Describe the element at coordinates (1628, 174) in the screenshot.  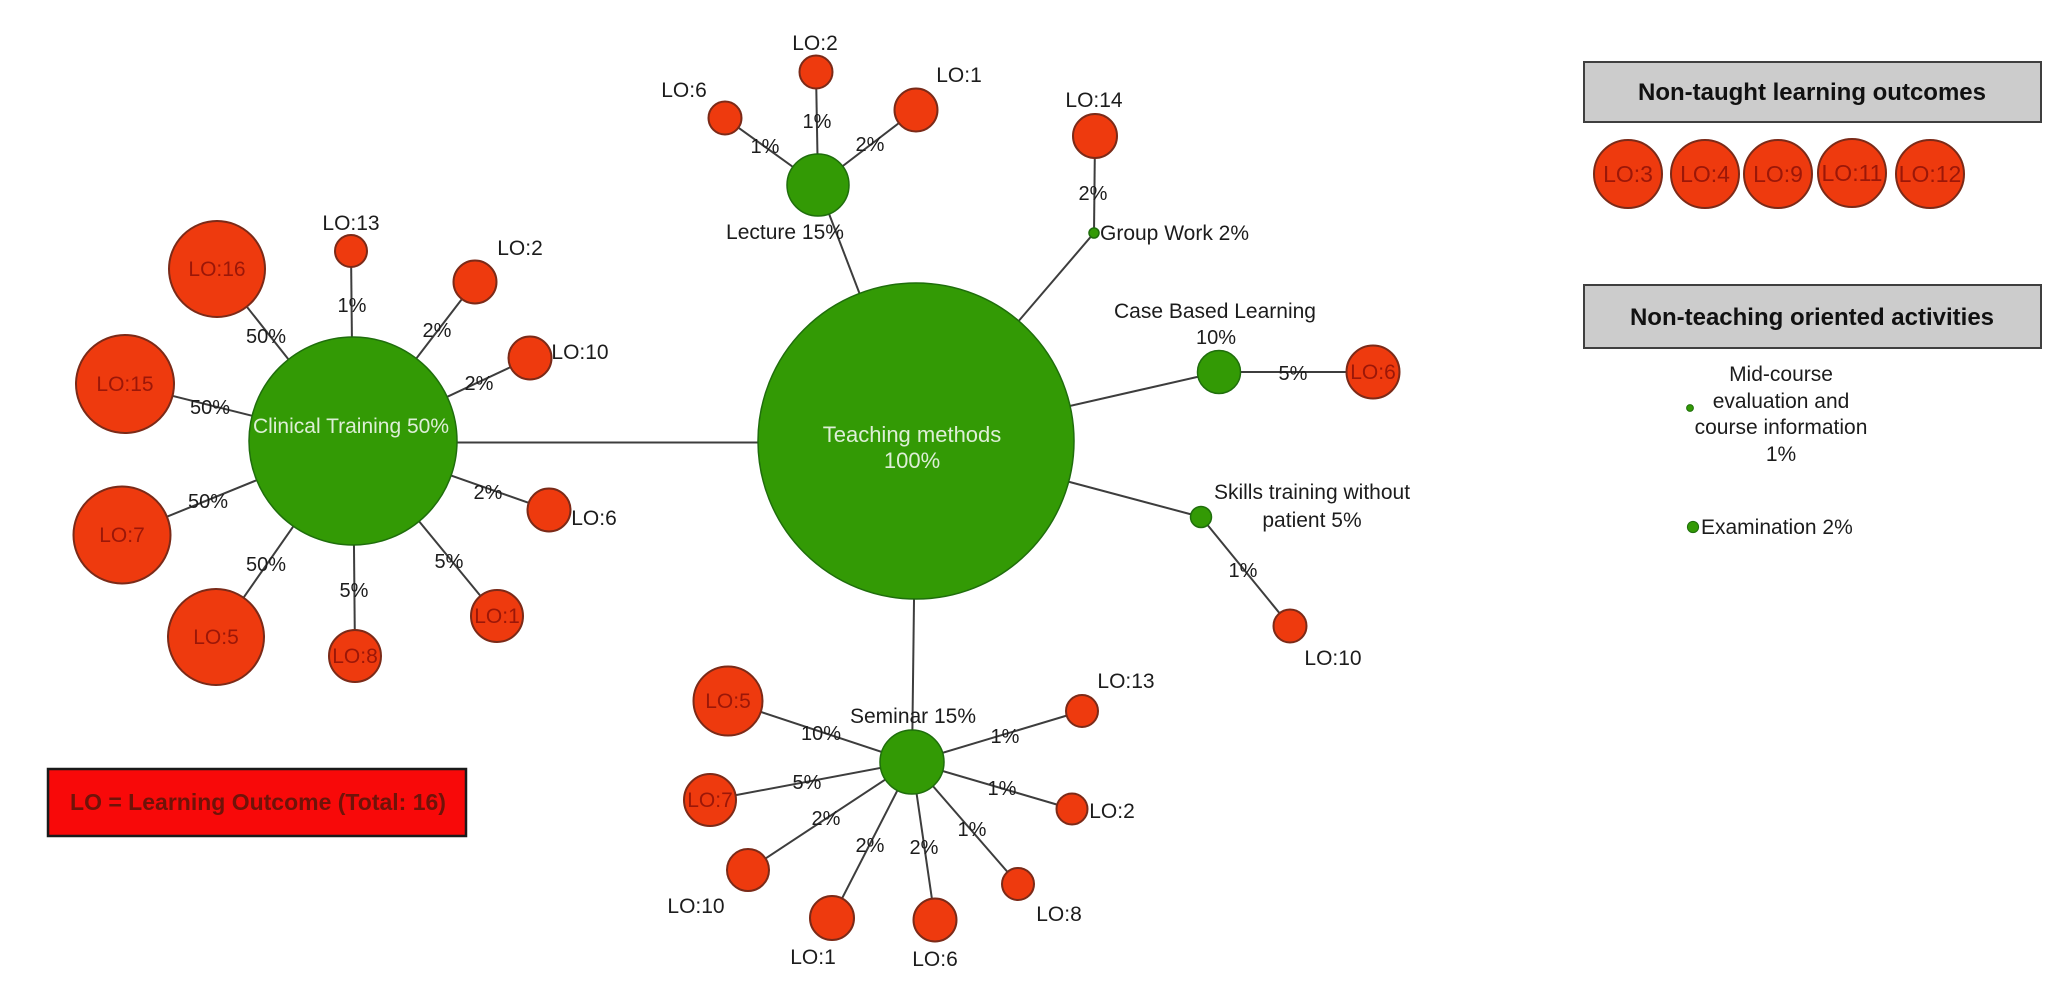
I see `svg-text: LO:3` at that location.